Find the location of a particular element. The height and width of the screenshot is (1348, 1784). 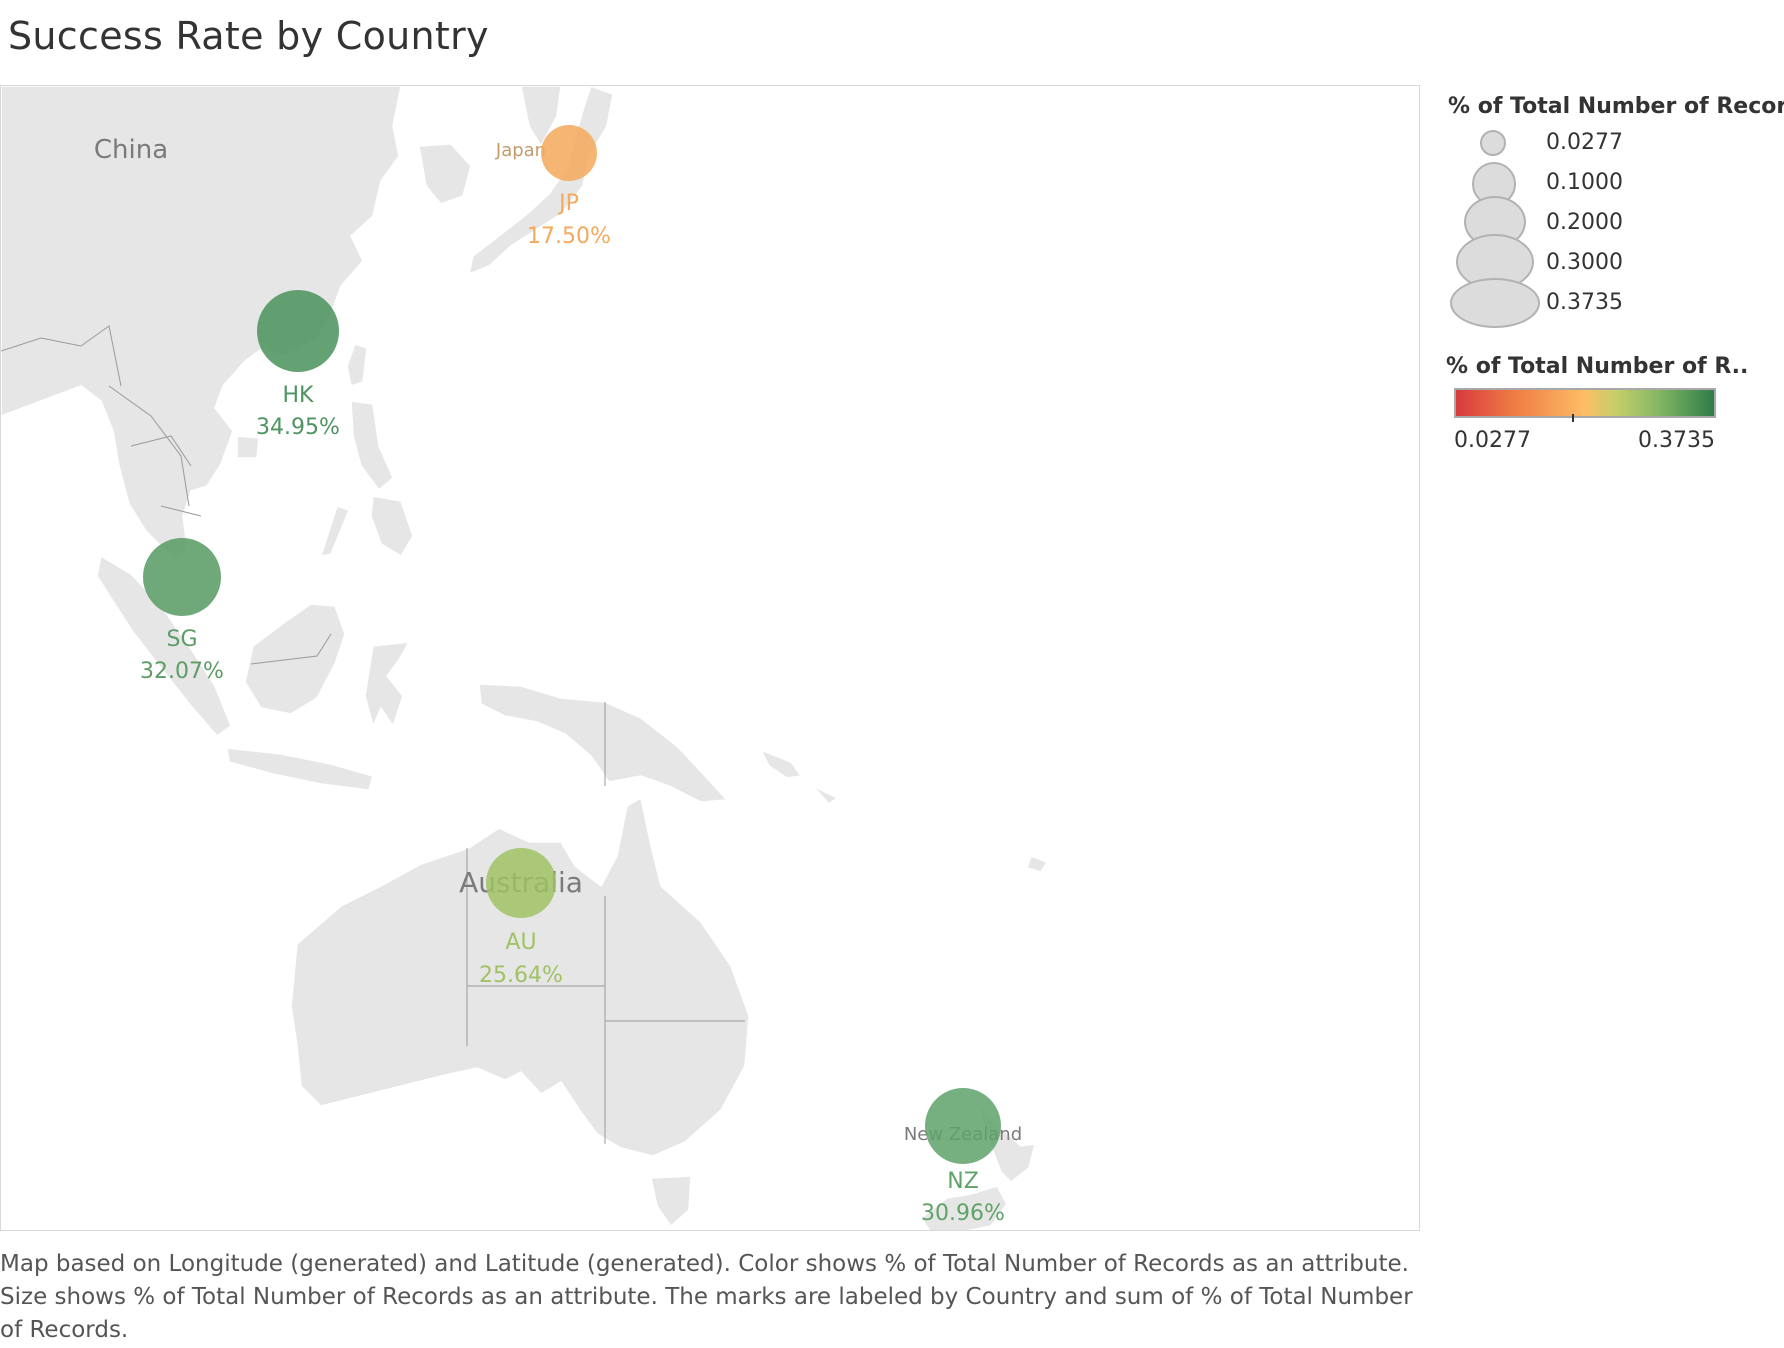

mark-value-label: 34.95% is located at coordinates (298, 427).